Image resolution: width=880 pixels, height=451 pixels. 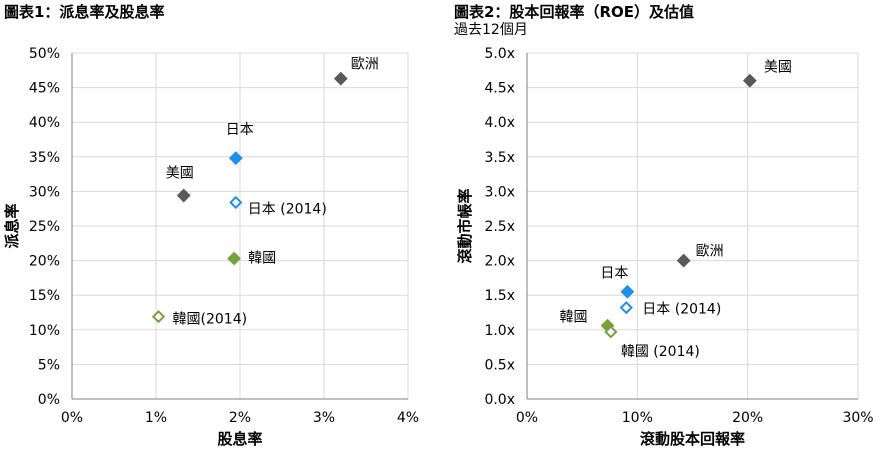 What do you see at coordinates (499, 331) in the screenshot?
I see `chart2-y-tick-label: 1.0x` at bounding box center [499, 331].